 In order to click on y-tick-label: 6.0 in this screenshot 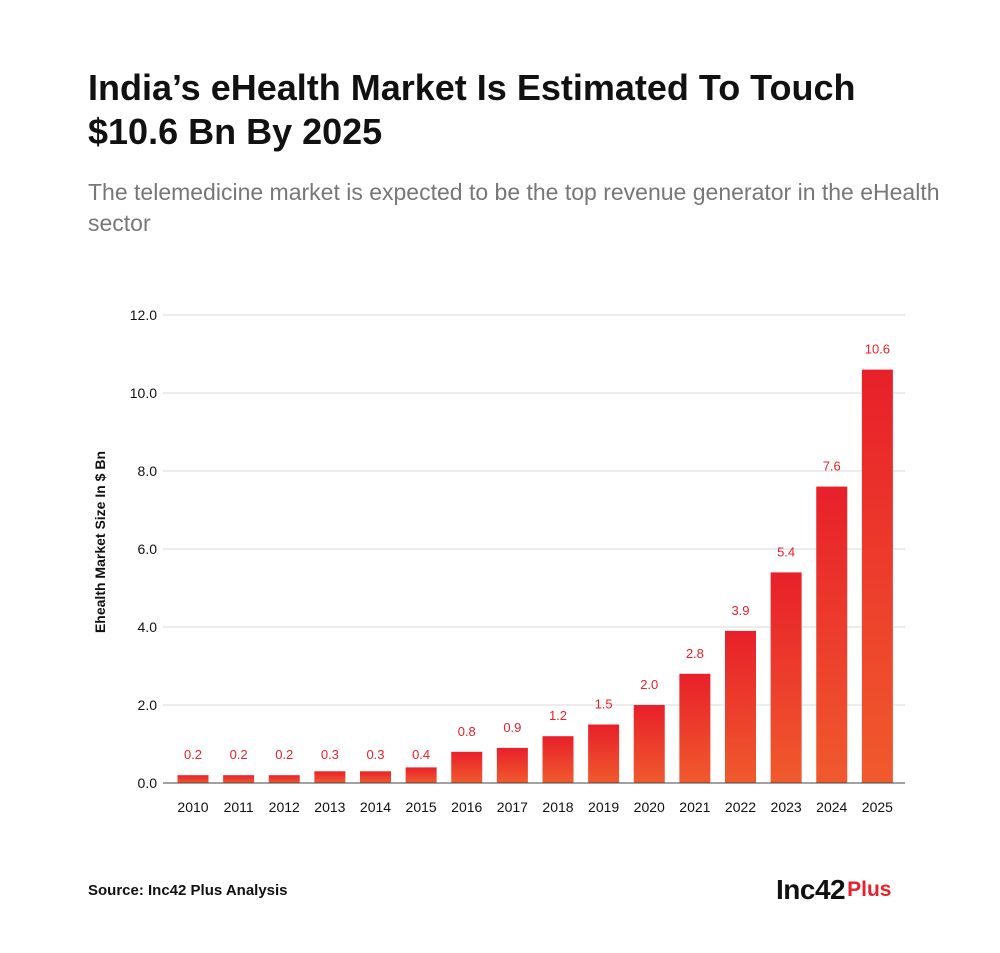, I will do `click(148, 549)`.